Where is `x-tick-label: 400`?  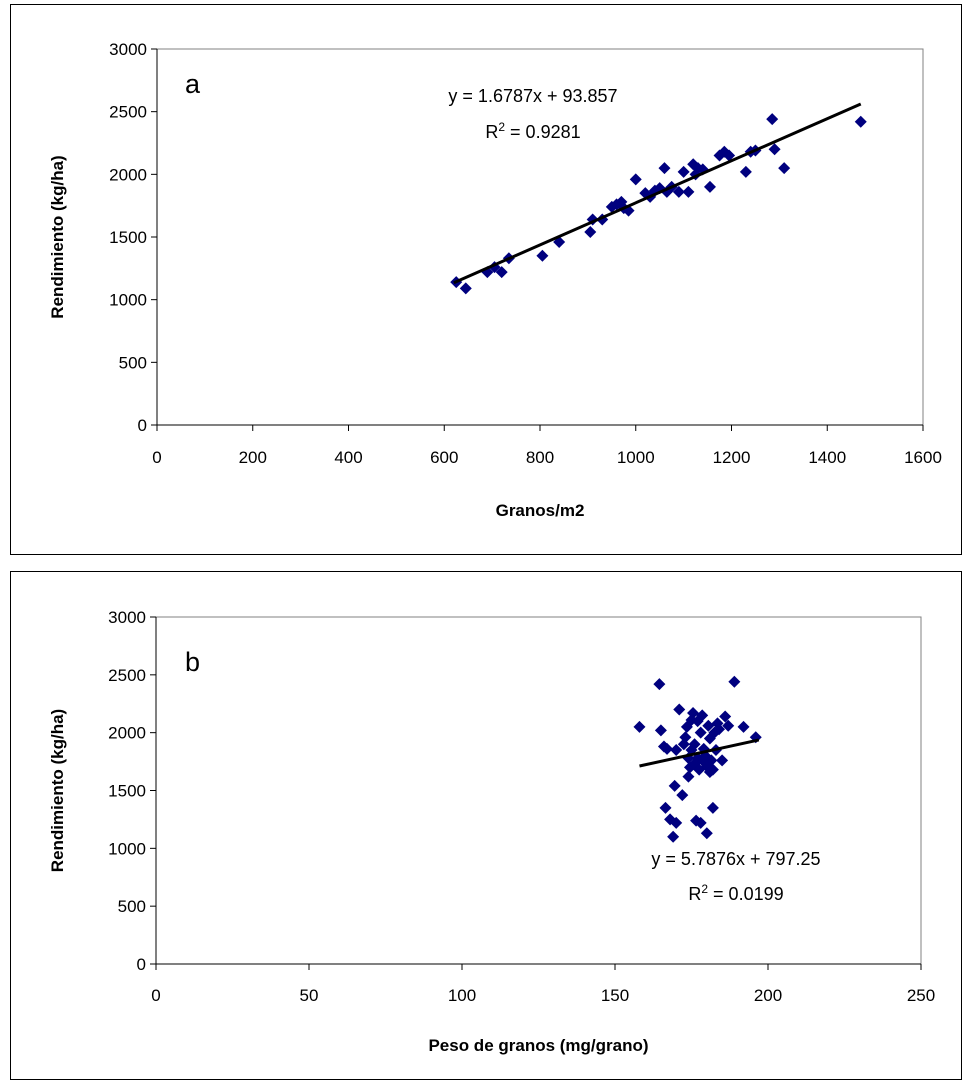 x-tick-label: 400 is located at coordinates (348, 457).